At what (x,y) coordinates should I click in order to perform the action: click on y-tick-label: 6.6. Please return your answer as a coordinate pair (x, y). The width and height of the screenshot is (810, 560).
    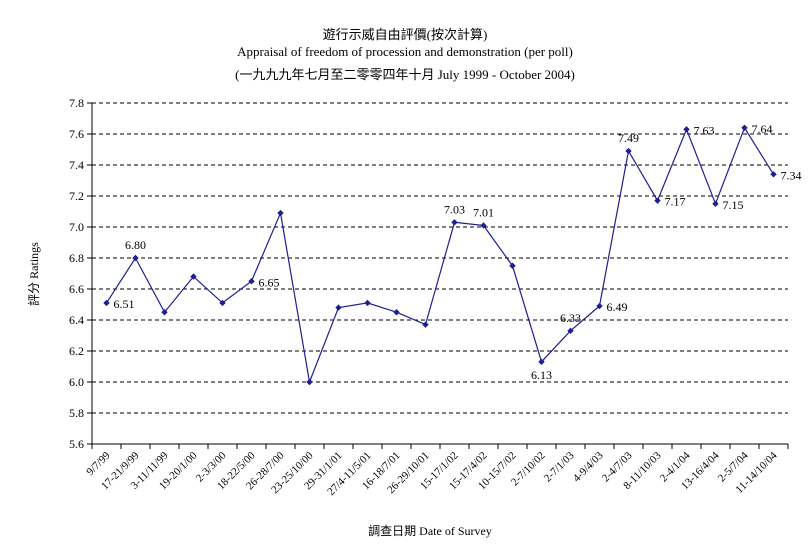
    Looking at the image, I should click on (76, 289).